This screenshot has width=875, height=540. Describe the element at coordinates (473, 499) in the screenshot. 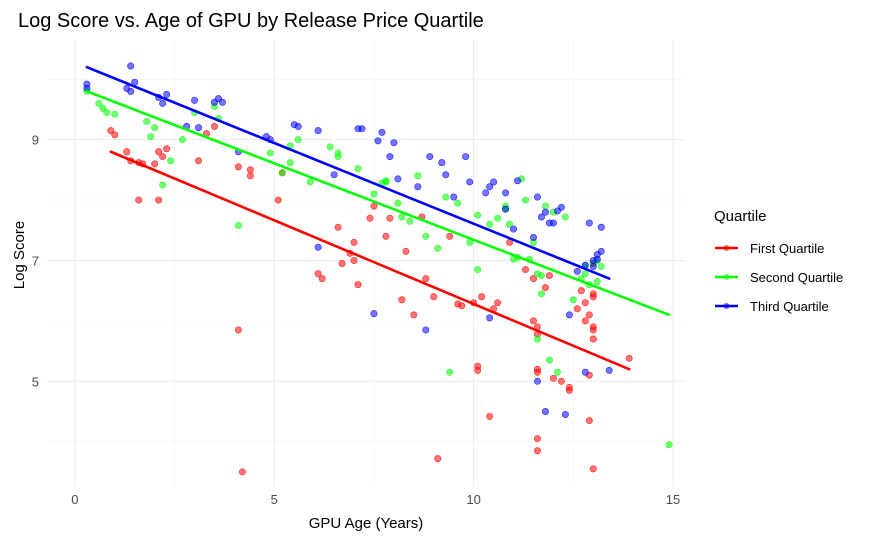

I see `x-tick-label: 10` at that location.